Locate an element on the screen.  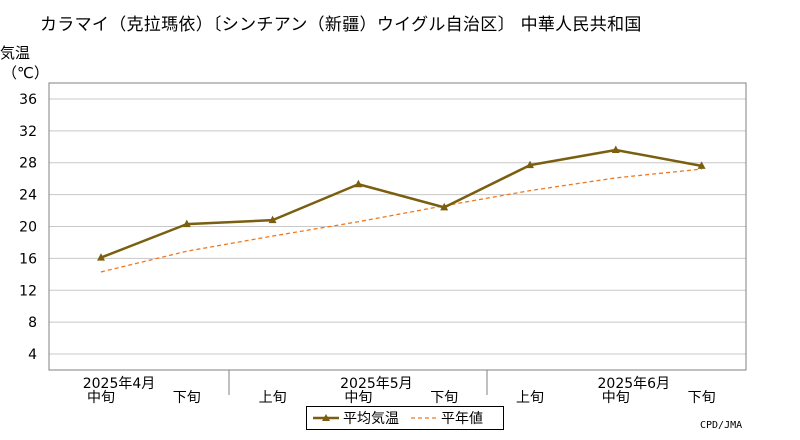
y-tick-label: 36 is located at coordinates (28, 100).